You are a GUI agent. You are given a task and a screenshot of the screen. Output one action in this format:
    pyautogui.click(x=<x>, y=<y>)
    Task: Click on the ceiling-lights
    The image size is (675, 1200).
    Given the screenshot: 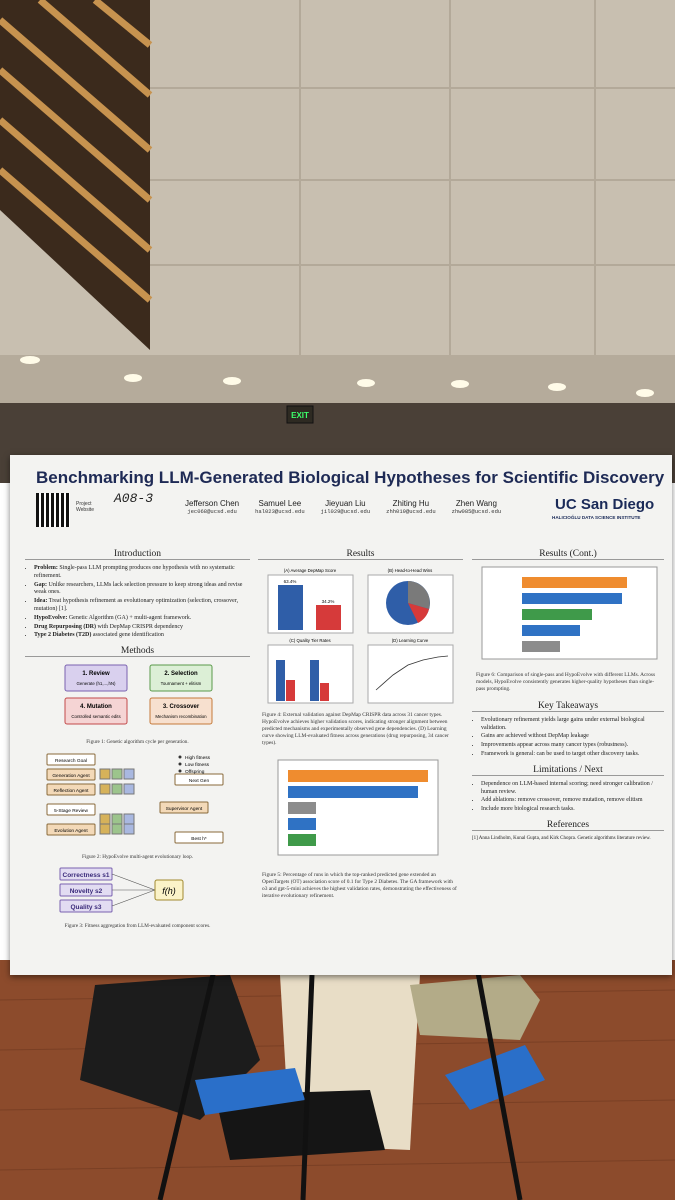 What is the action you would take?
    pyautogui.click(x=337, y=376)
    